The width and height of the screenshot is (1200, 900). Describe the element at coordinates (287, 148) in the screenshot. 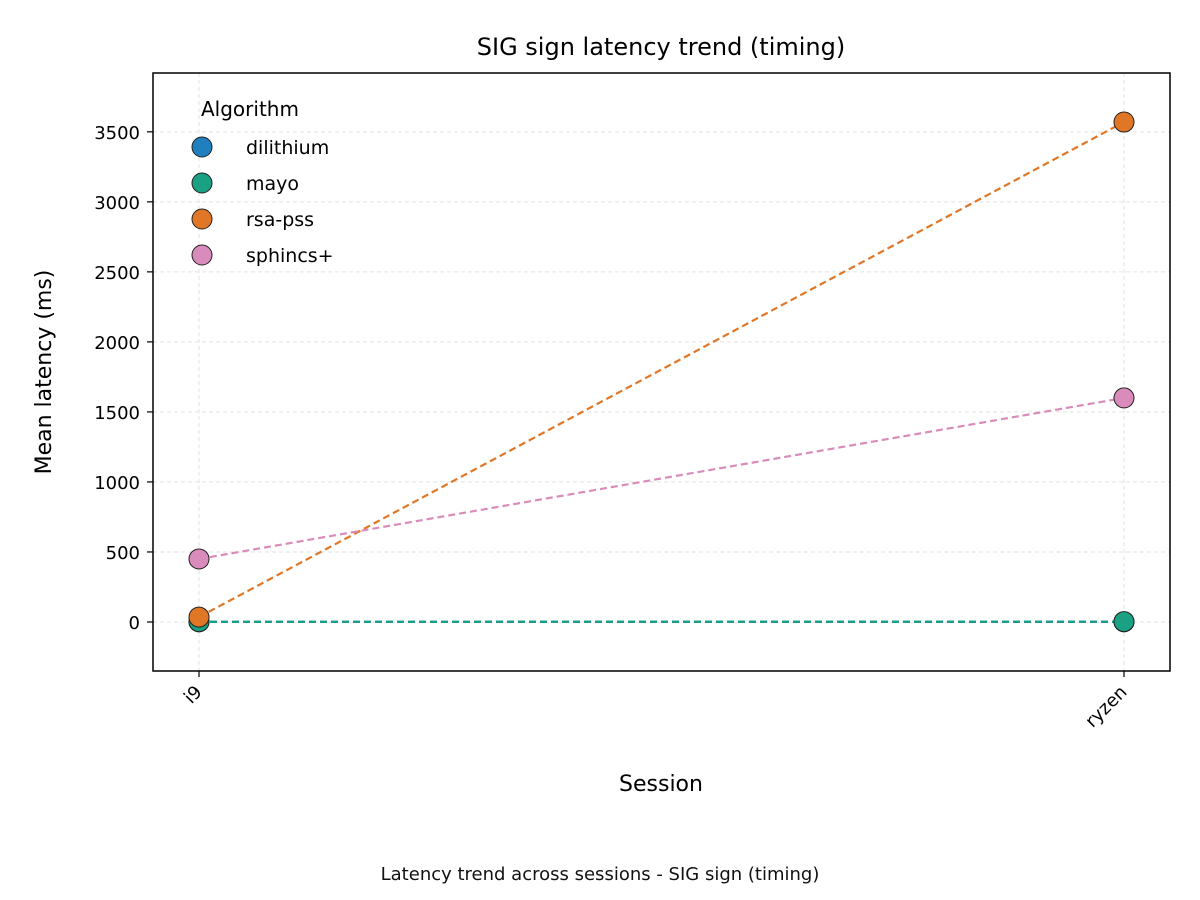

I see `legend-label: dilithium` at that location.